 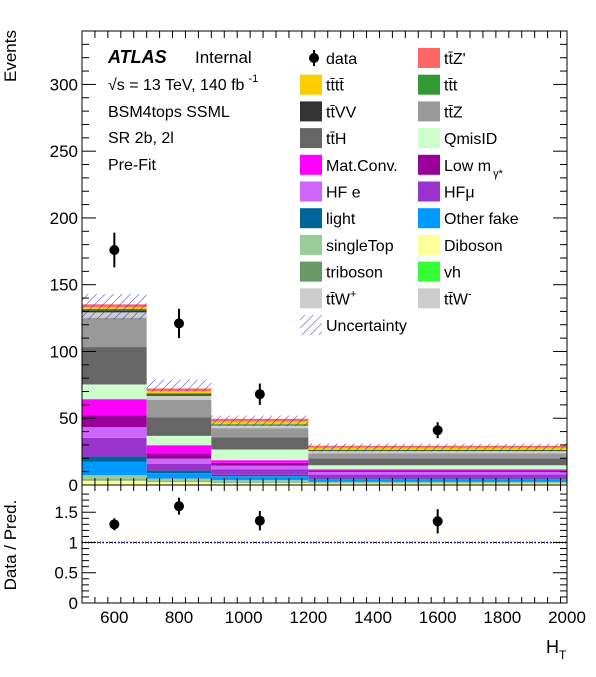 What do you see at coordinates (429, 245) in the screenshot?
I see `legend-swatch-Diboson` at bounding box center [429, 245].